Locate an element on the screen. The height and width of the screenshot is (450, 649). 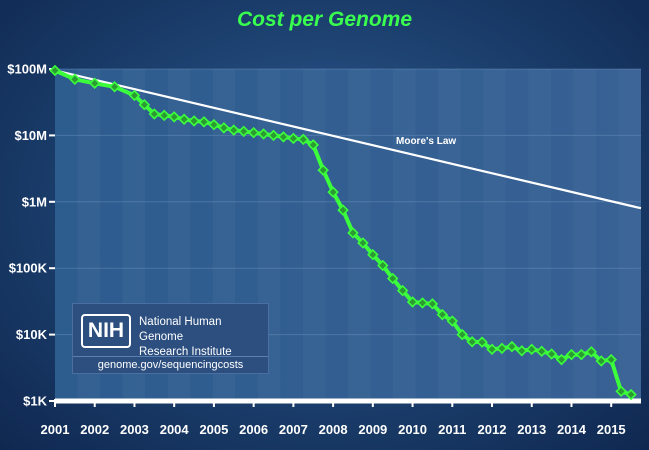
x-tick-label: 2015 is located at coordinates (611, 429).